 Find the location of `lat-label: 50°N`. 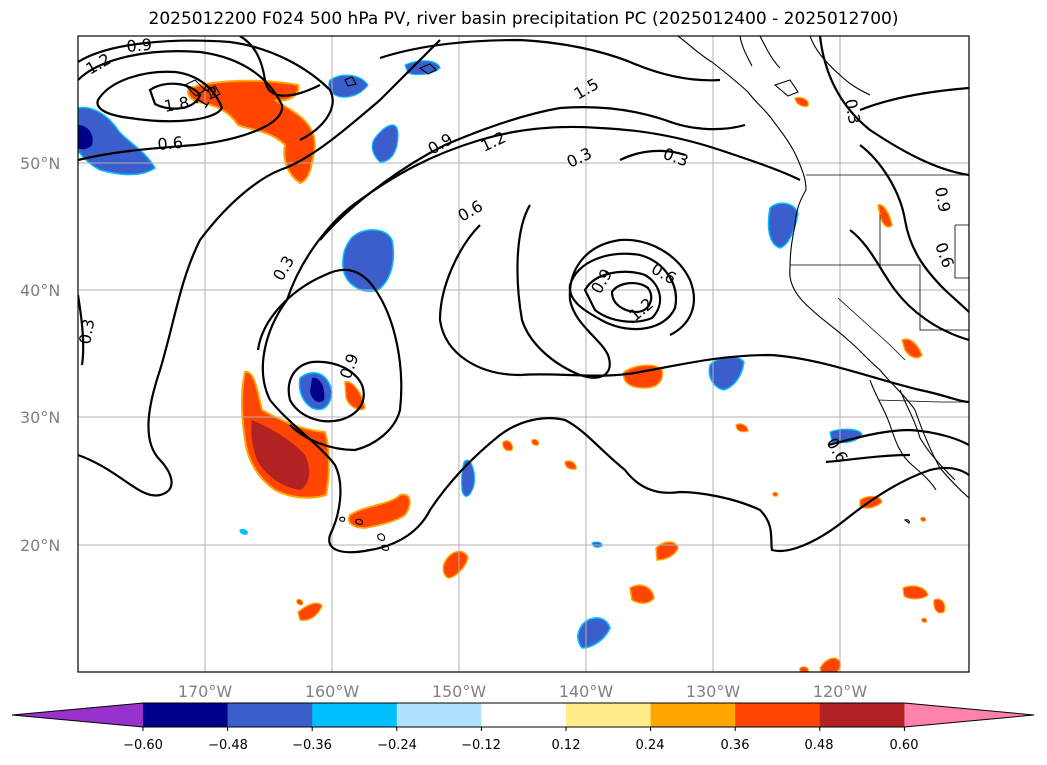

lat-label: 50°N is located at coordinates (40, 163).